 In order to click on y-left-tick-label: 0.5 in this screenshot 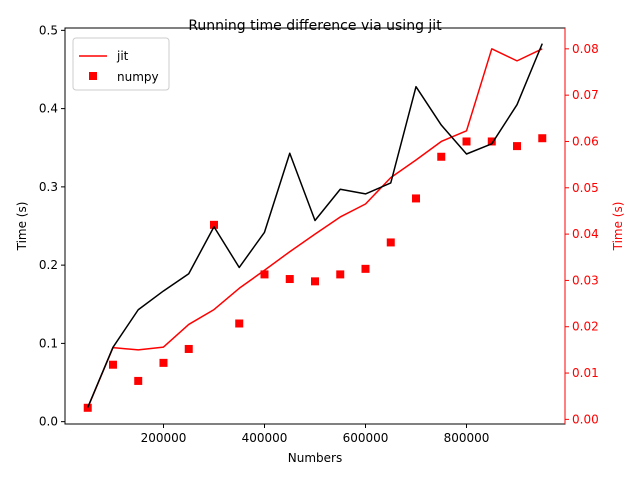, I will do `click(48, 30)`.